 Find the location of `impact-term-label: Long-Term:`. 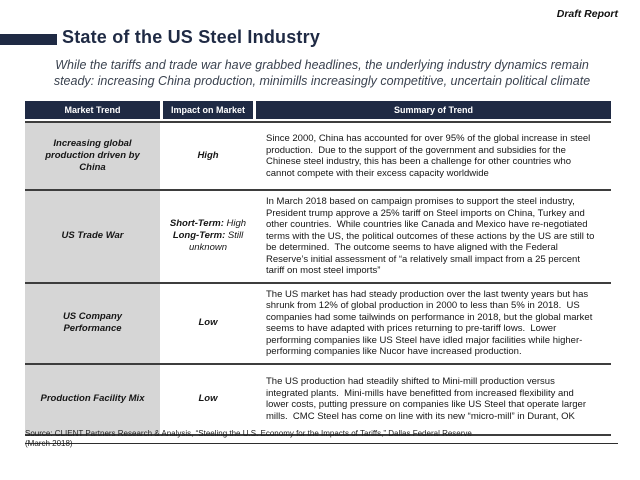

impact-term-label: Long-Term: is located at coordinates (199, 236).